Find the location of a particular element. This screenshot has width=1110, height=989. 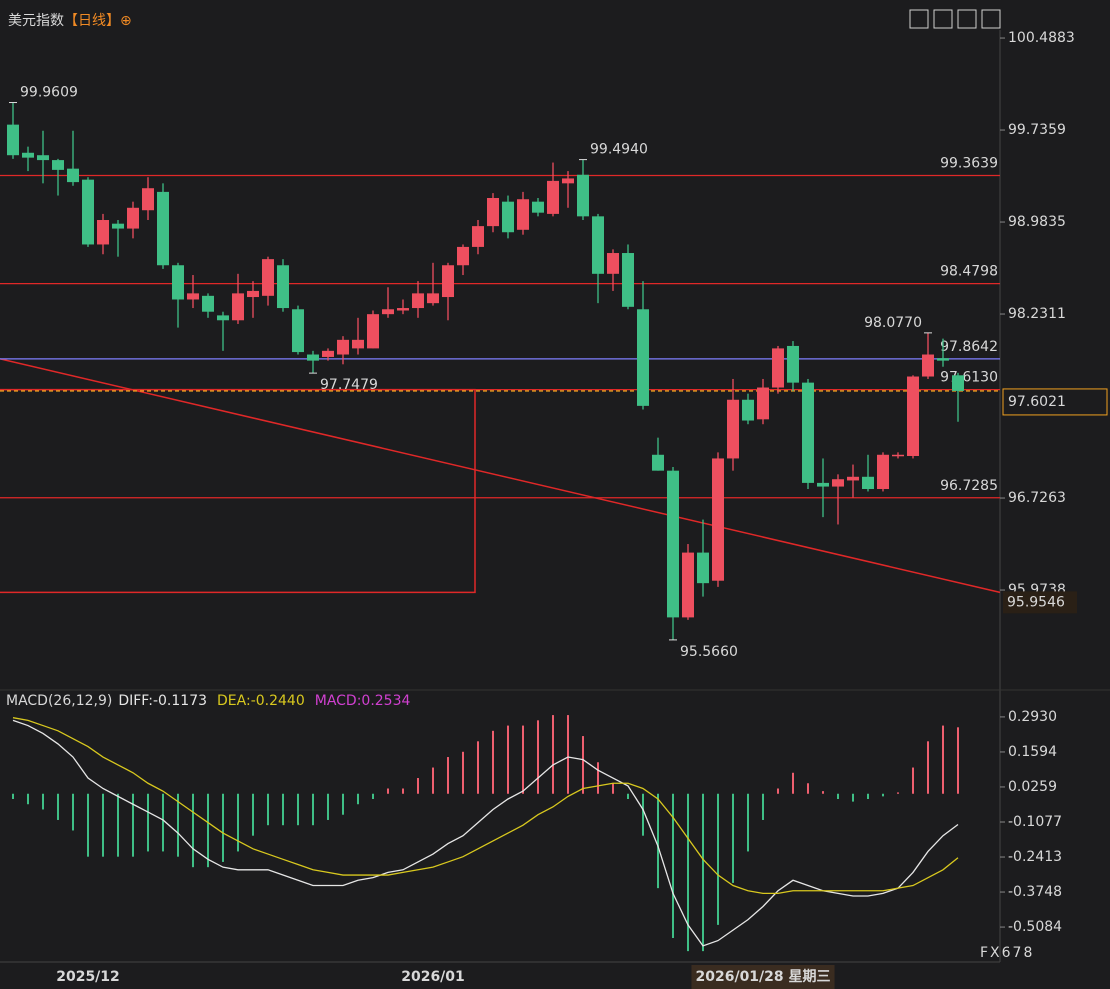

level-label: 97.8642 is located at coordinates (969, 347).